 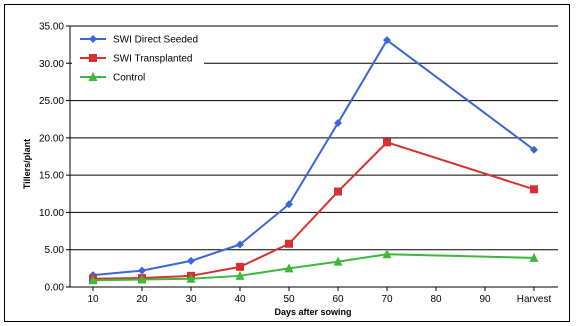 I want to click on y-tick-label: 0.00, so click(x=55, y=288).